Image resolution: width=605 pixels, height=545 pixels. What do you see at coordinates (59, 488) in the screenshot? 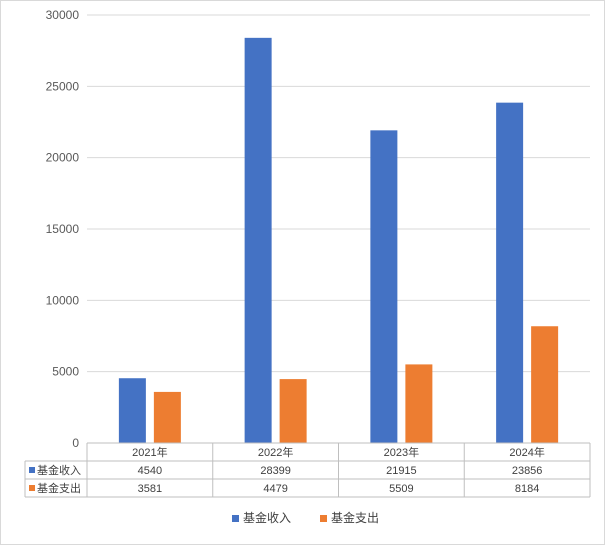
I see `series-name-cell: 基金支出` at bounding box center [59, 488].